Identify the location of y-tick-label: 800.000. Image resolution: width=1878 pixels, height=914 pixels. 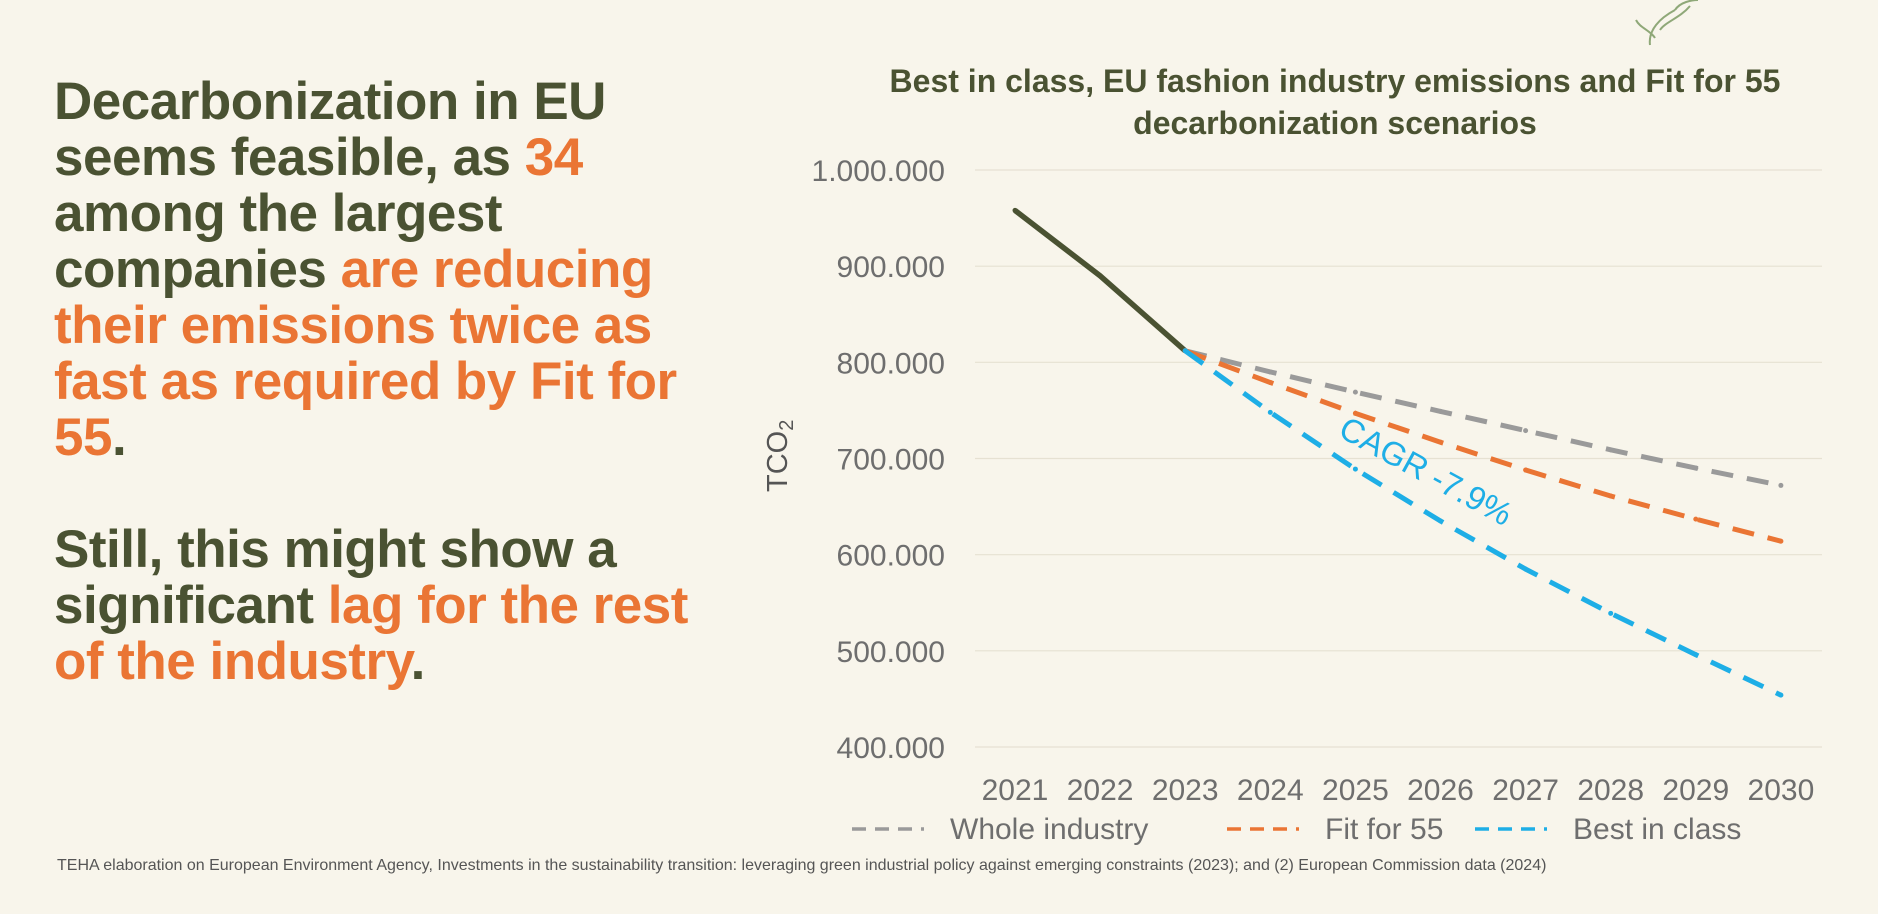
(891, 363).